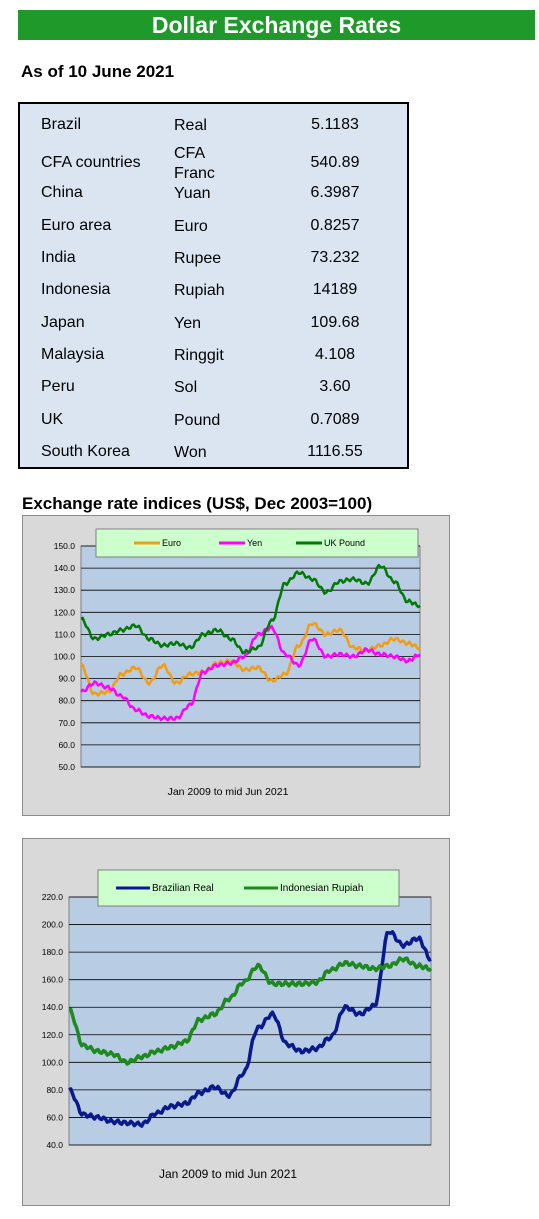 The width and height of the screenshot is (539, 1219). Describe the element at coordinates (58, 257) in the screenshot. I see `country-cell: India` at that location.